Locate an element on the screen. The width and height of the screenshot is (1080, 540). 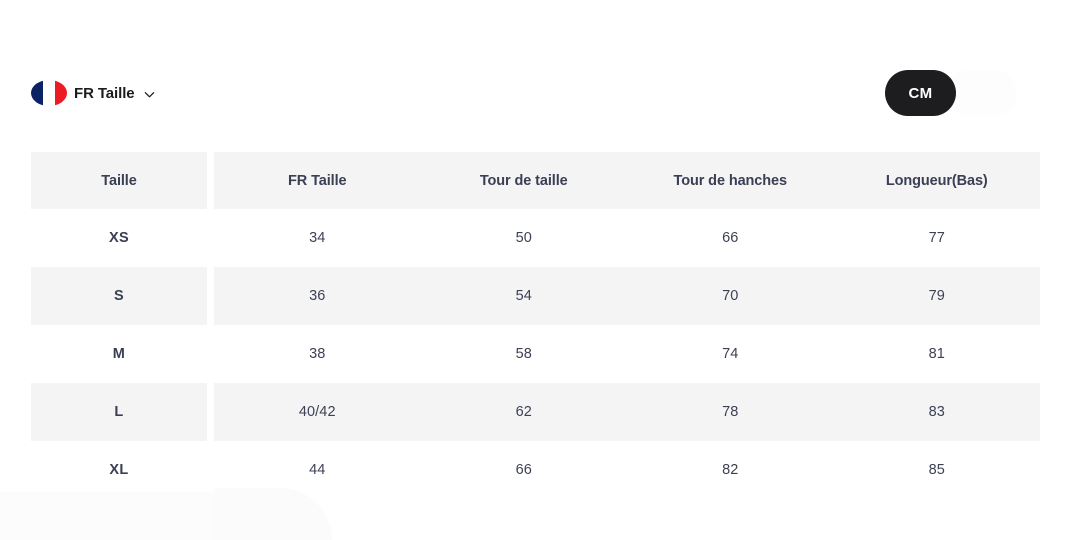
cell-fr-taille: 40/42 is located at coordinates (317, 412).